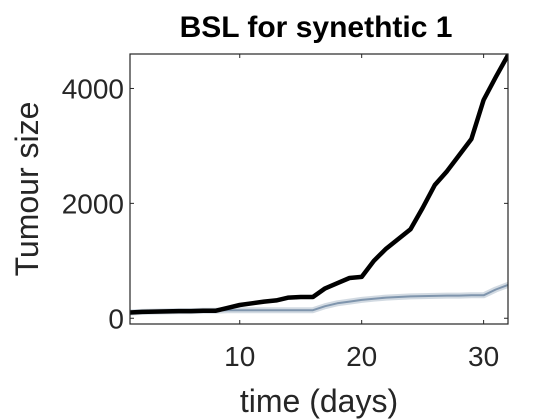  What do you see at coordinates (93, 88) in the screenshot?
I see `y-tick-label: 4000` at bounding box center [93, 88].